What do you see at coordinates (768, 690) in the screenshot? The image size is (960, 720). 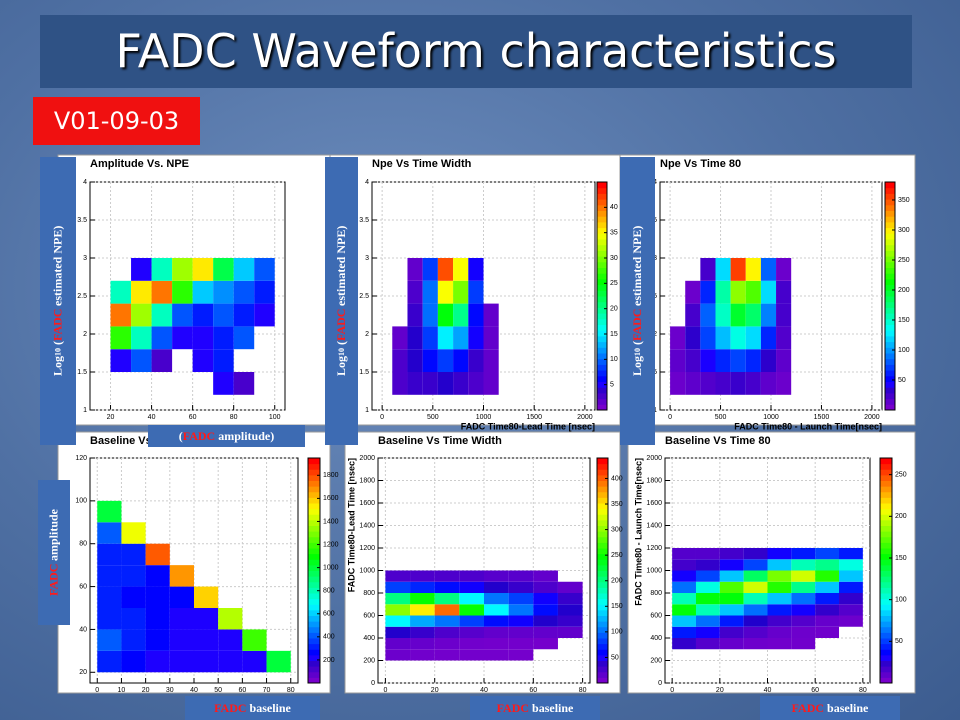 I see `x-tick-label: 40` at bounding box center [768, 690].